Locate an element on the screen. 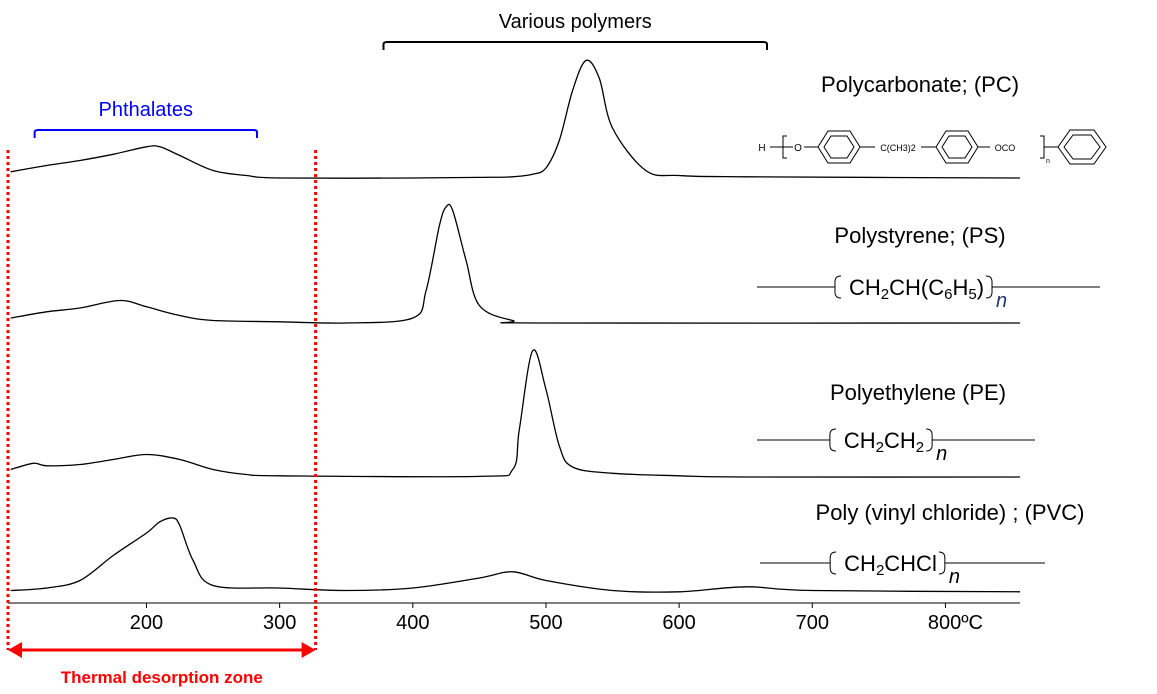  atom: H is located at coordinates (761, 148).